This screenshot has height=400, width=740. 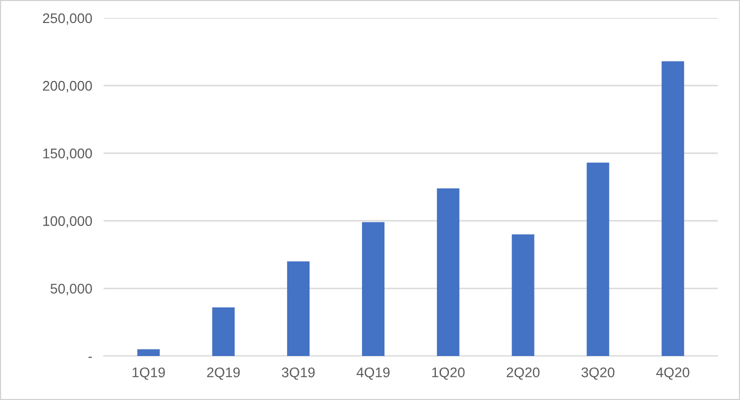 What do you see at coordinates (223, 373) in the screenshot?
I see `x-tick-label: 2Q19` at bounding box center [223, 373].